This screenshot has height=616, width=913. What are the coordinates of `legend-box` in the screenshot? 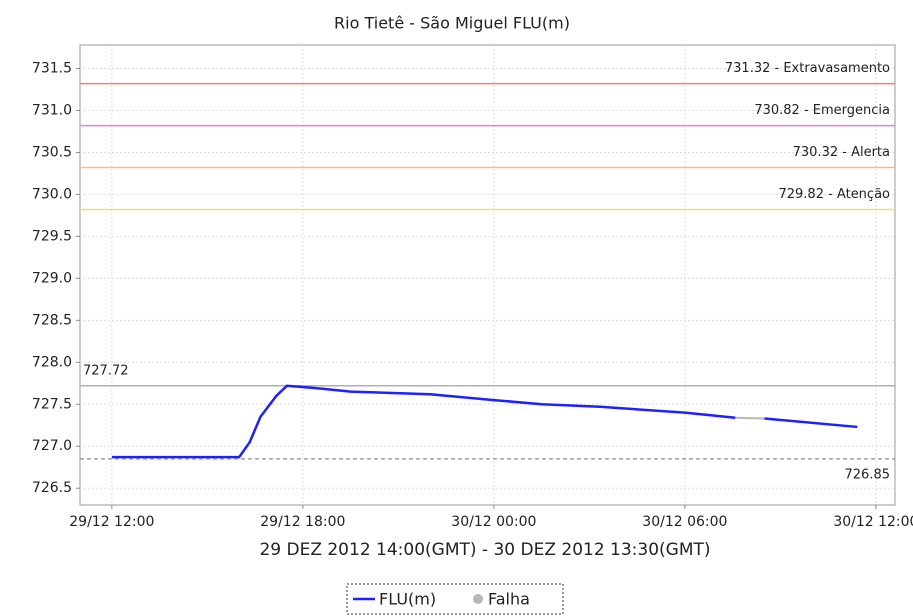 It's located at (455, 599).